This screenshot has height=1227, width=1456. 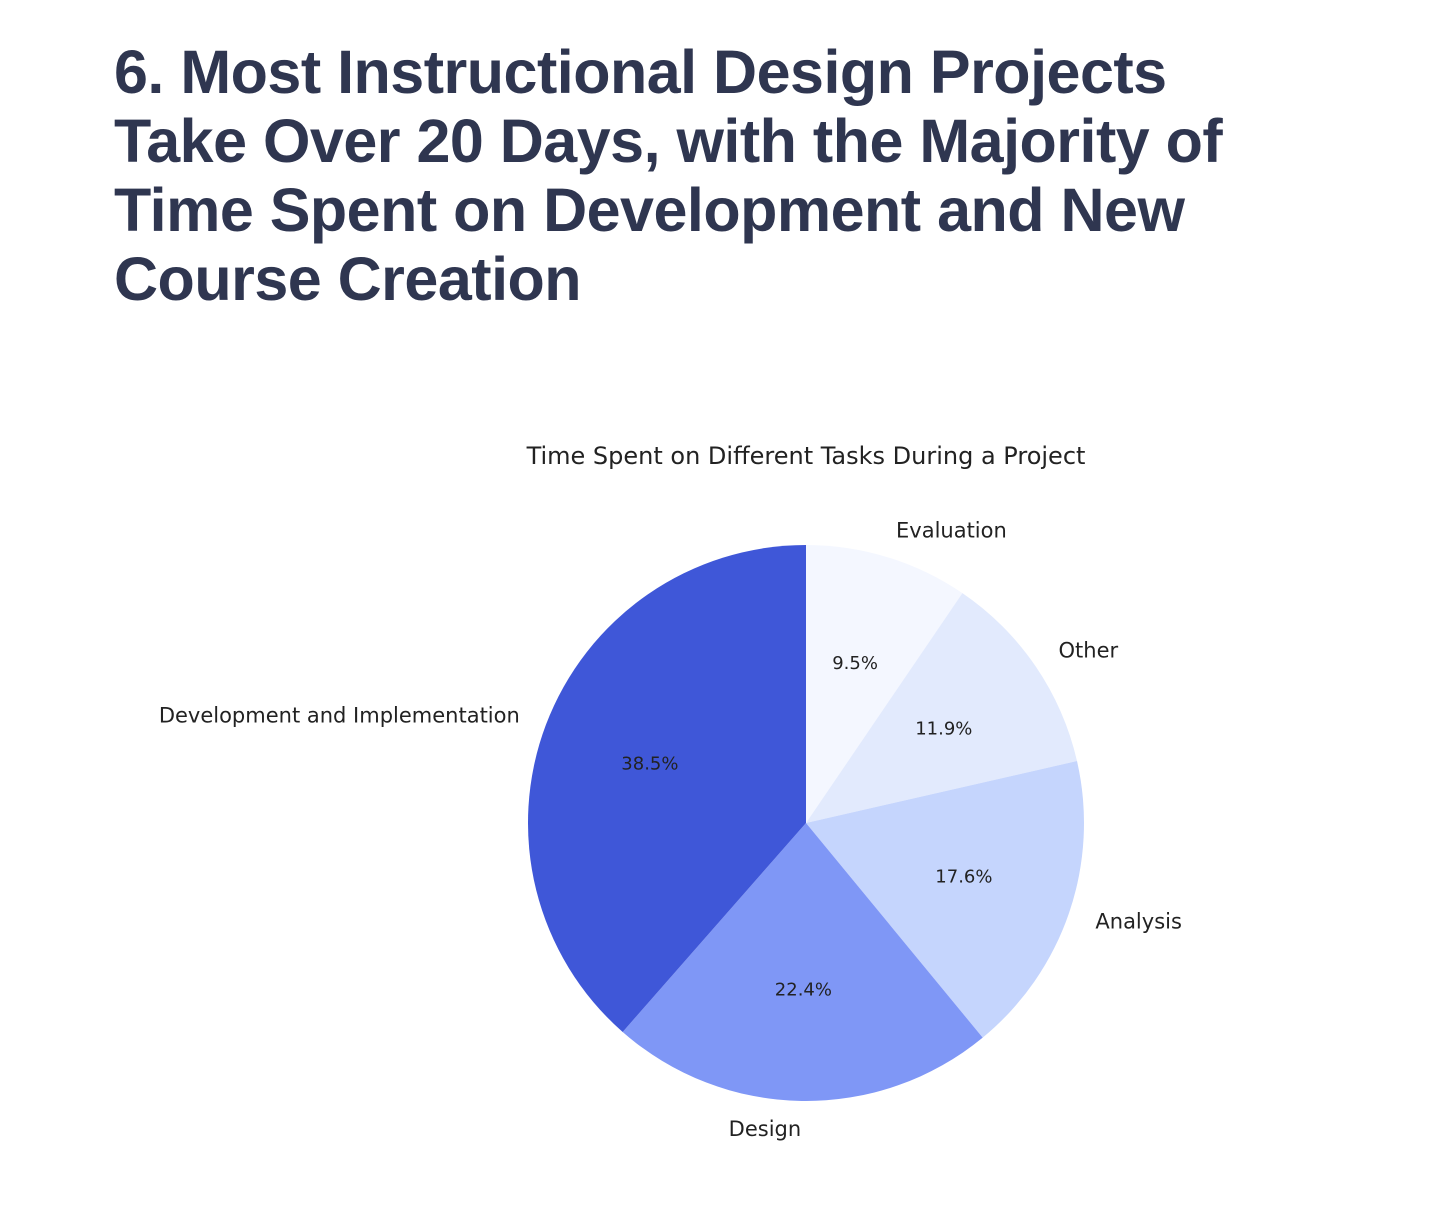 I want to click on pie-category-label-analysis: Analysis, so click(x=1138, y=922).